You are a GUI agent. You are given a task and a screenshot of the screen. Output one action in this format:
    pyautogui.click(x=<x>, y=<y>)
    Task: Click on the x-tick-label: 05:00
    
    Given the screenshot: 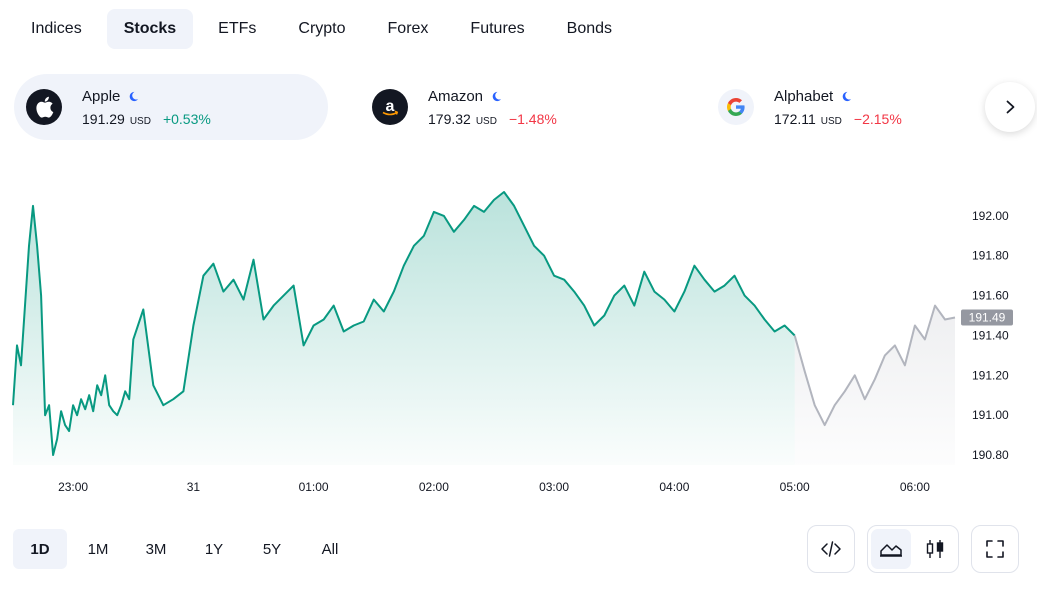 What is the action you would take?
    pyautogui.click(x=795, y=487)
    